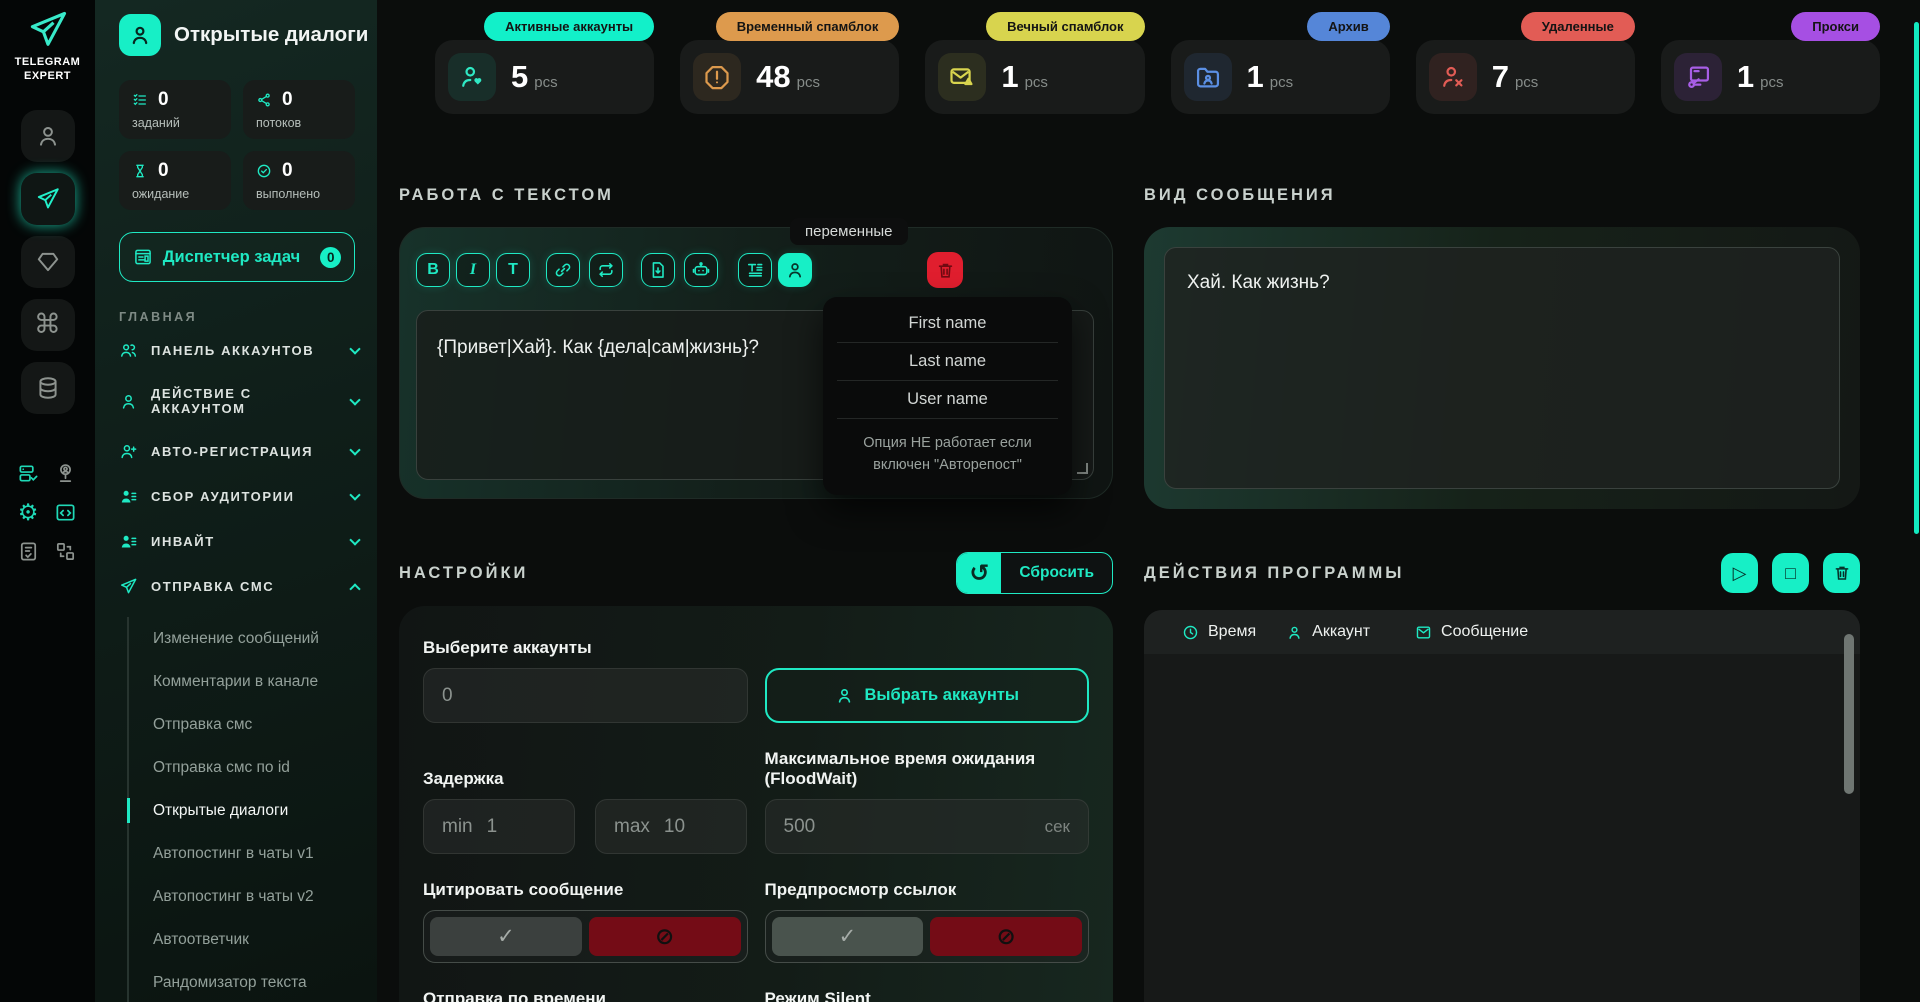 This screenshot has height=1002, width=1920. Describe the element at coordinates (463, 779) in the screenshot. I see `delay-label: Задержка` at that location.